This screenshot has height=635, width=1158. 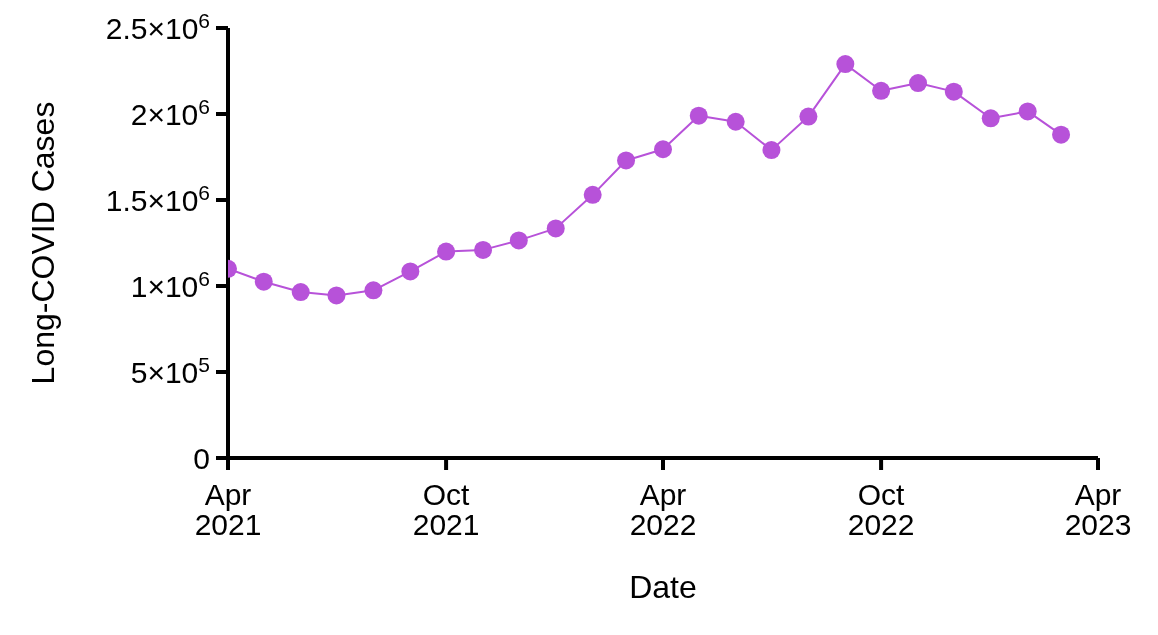 I want to click on y-tick-label: 2.5×10$^{6}$, so click(x=157, y=26).